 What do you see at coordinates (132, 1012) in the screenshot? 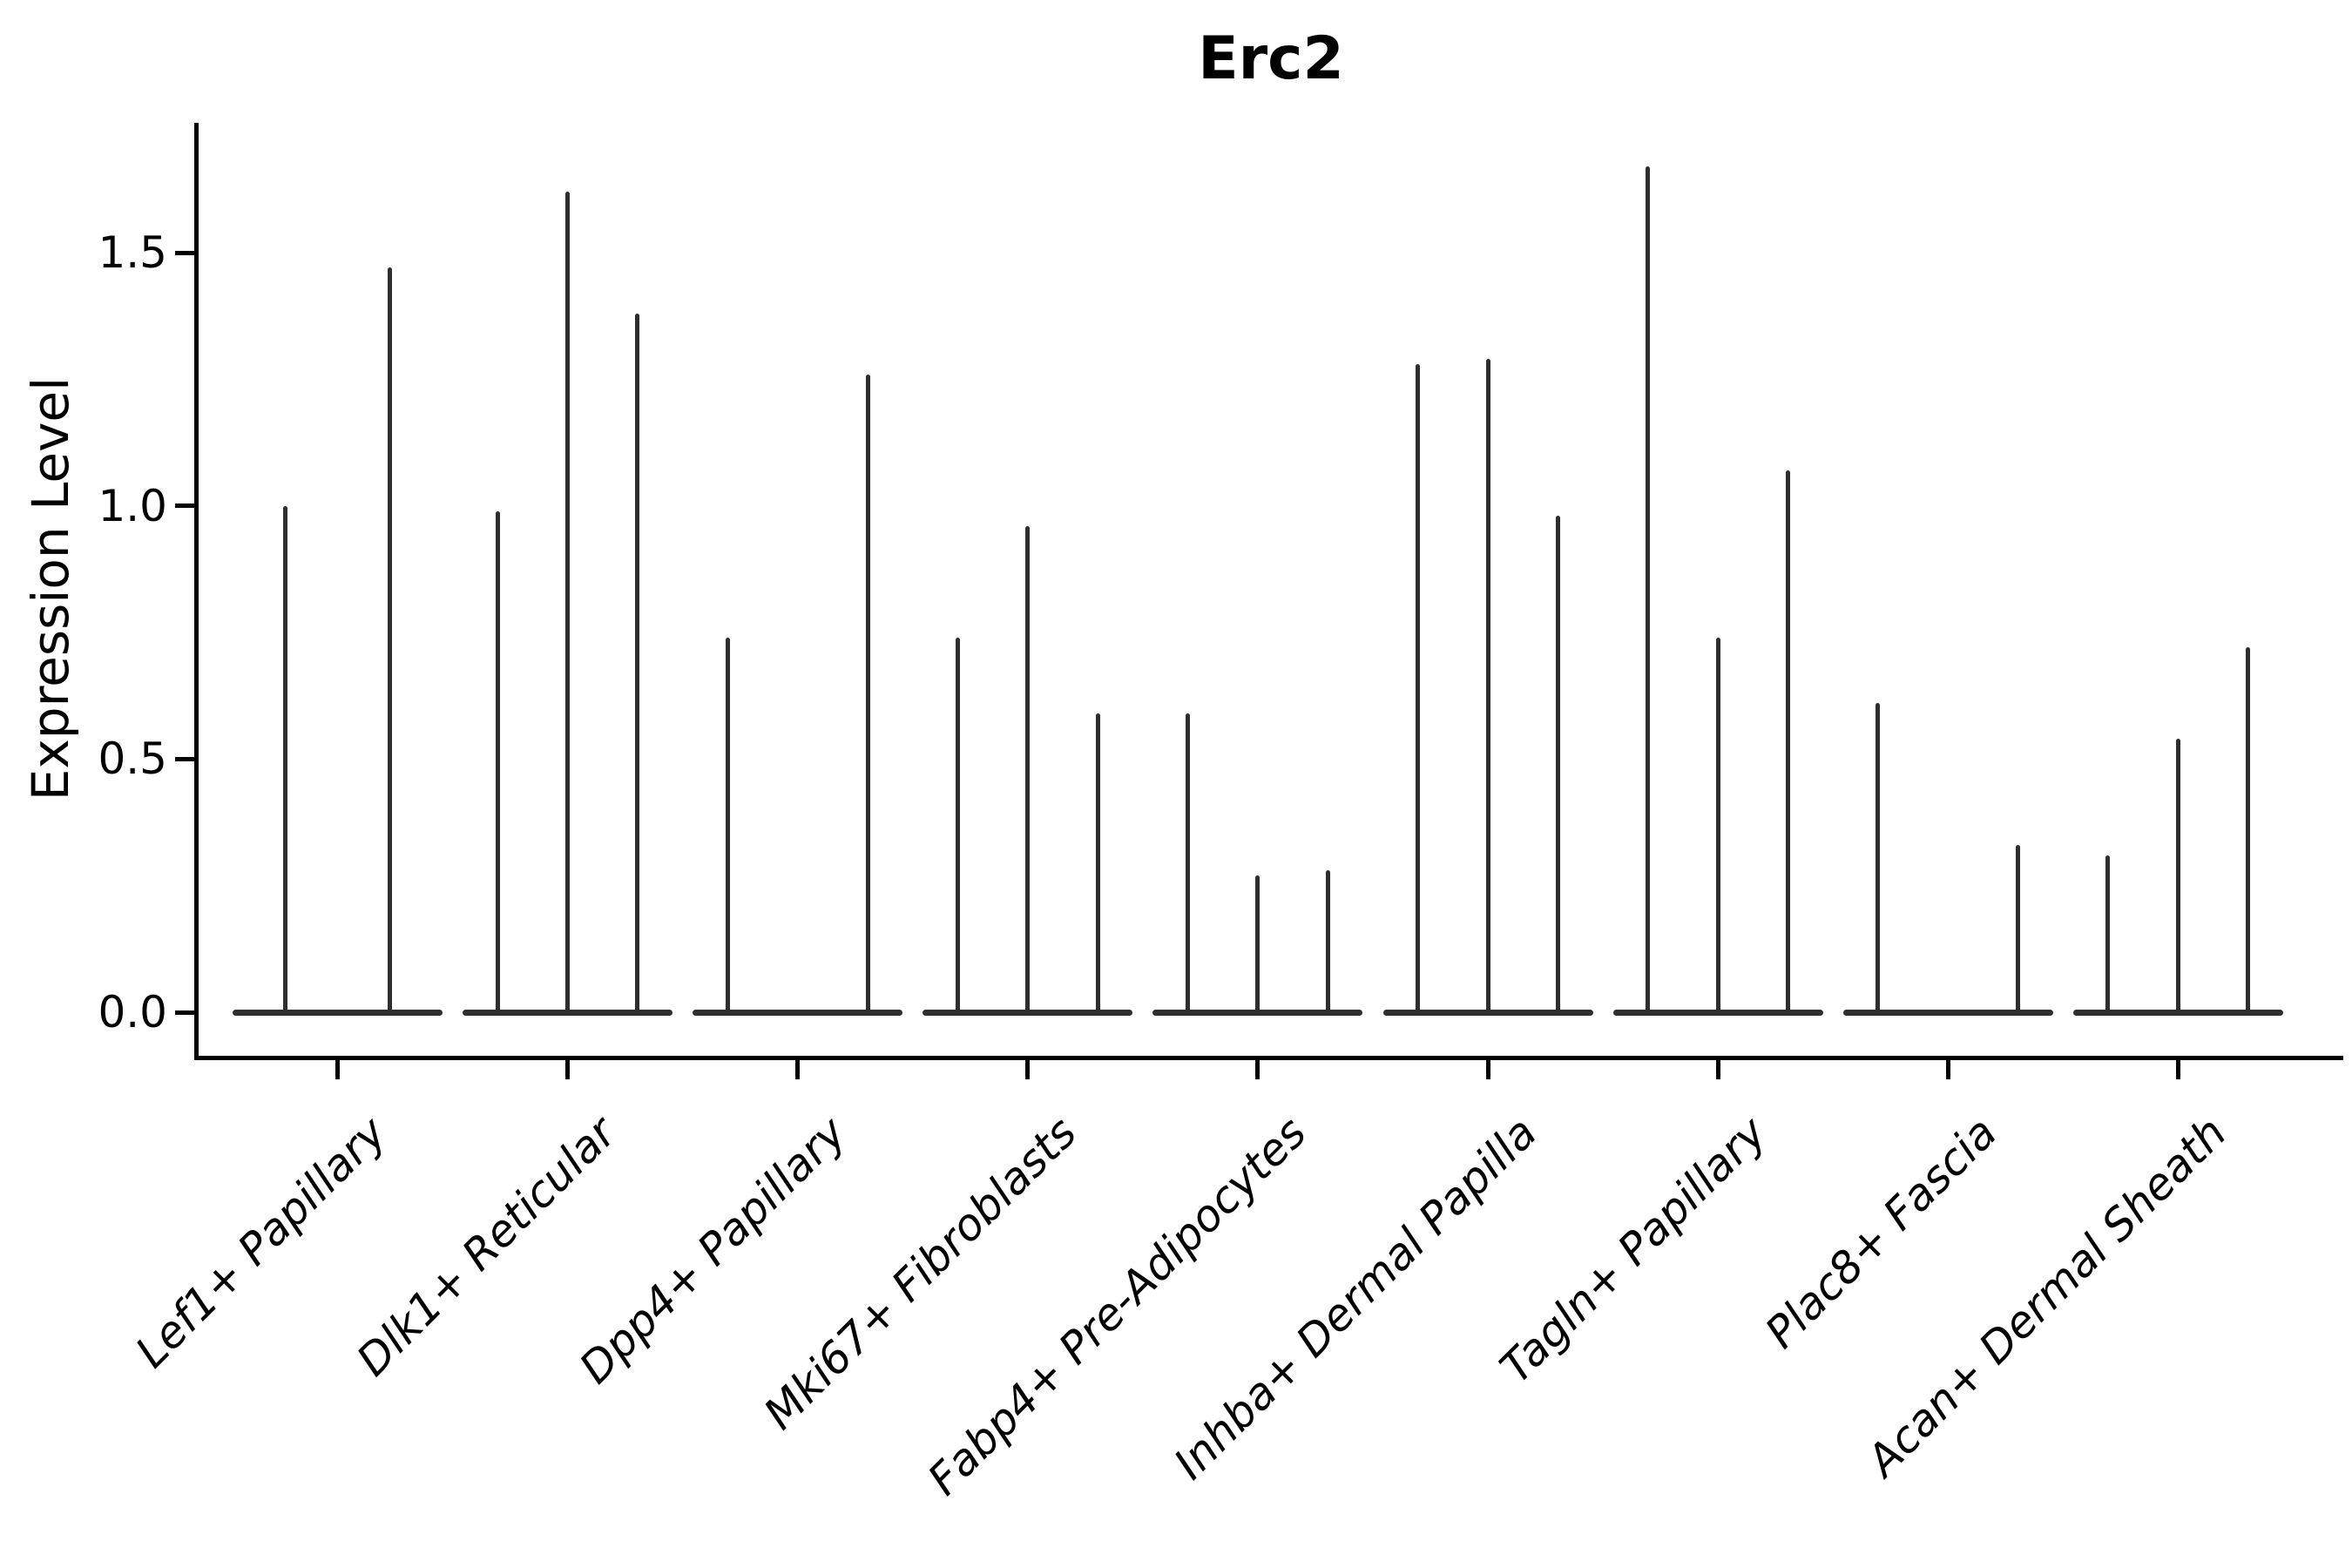
I see `y-tick-label: 0.0` at bounding box center [132, 1012].